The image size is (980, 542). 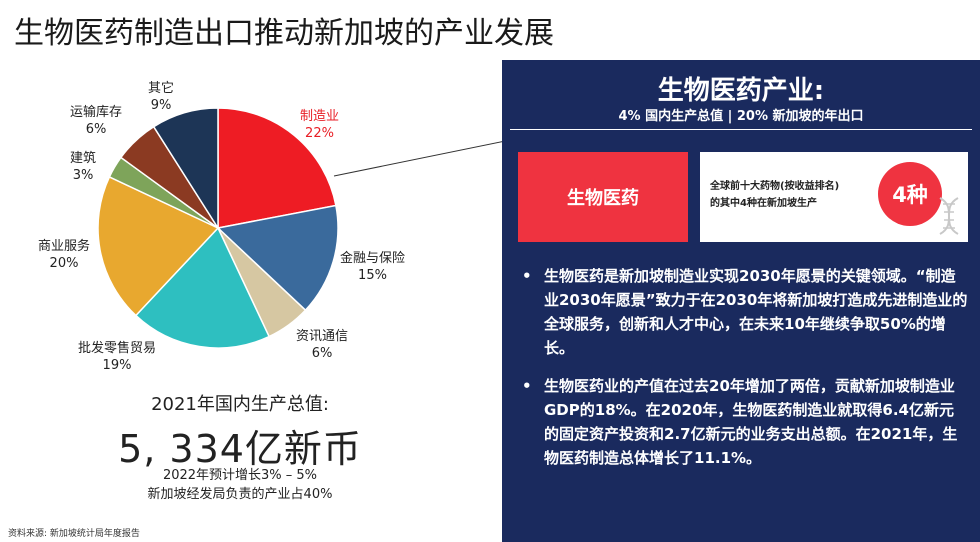 I want to click on pie-label-others: 其它 9%, so click(x=161, y=97).